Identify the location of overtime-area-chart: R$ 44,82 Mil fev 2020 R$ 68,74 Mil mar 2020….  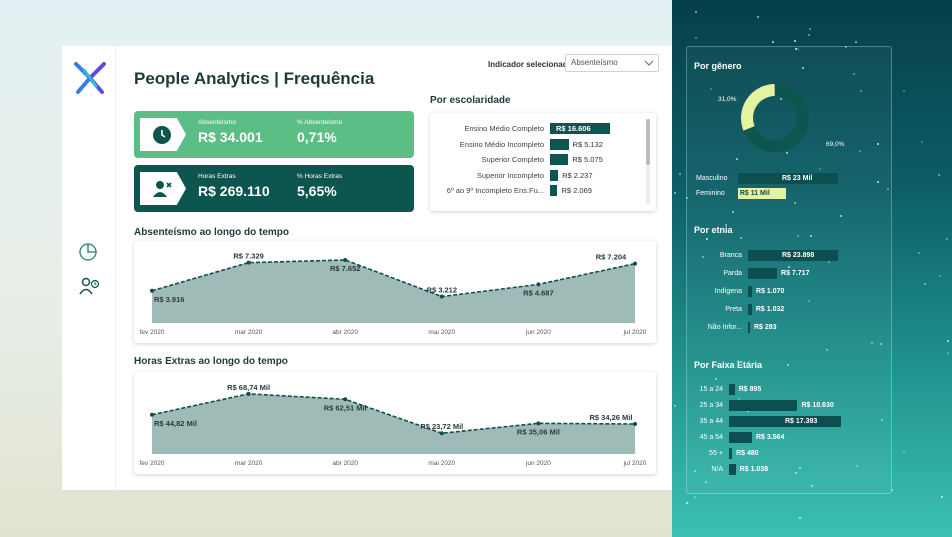
(393, 425).